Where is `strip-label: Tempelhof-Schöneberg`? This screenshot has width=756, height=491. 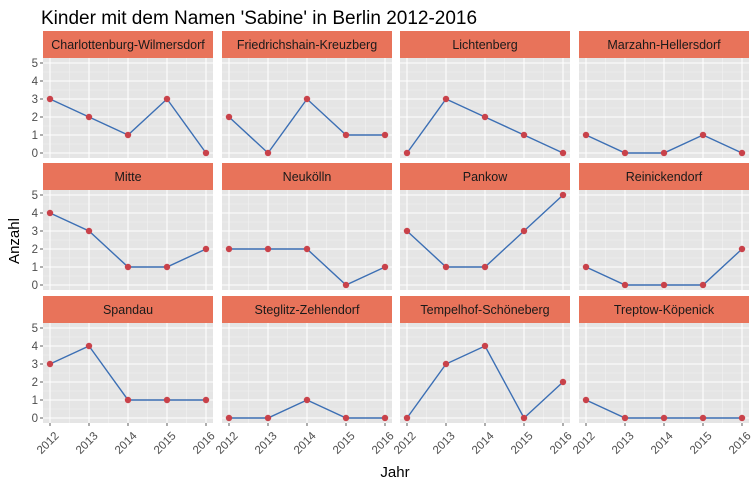 strip-label: Tempelhof-Schöneberg is located at coordinates (484, 310).